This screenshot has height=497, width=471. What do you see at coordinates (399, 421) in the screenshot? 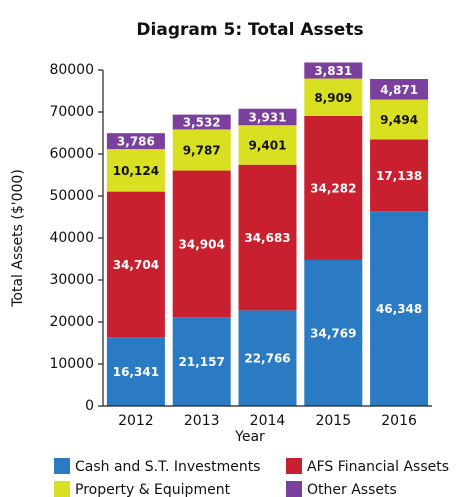
I see `x-tick-label: 2016` at bounding box center [399, 421].